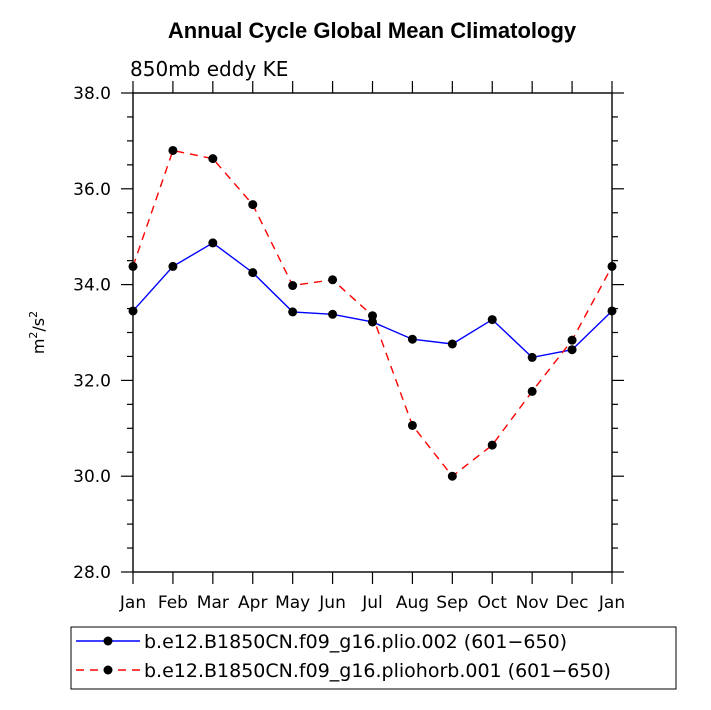  I want to click on y-tick-label: 30.0, so click(92, 477).